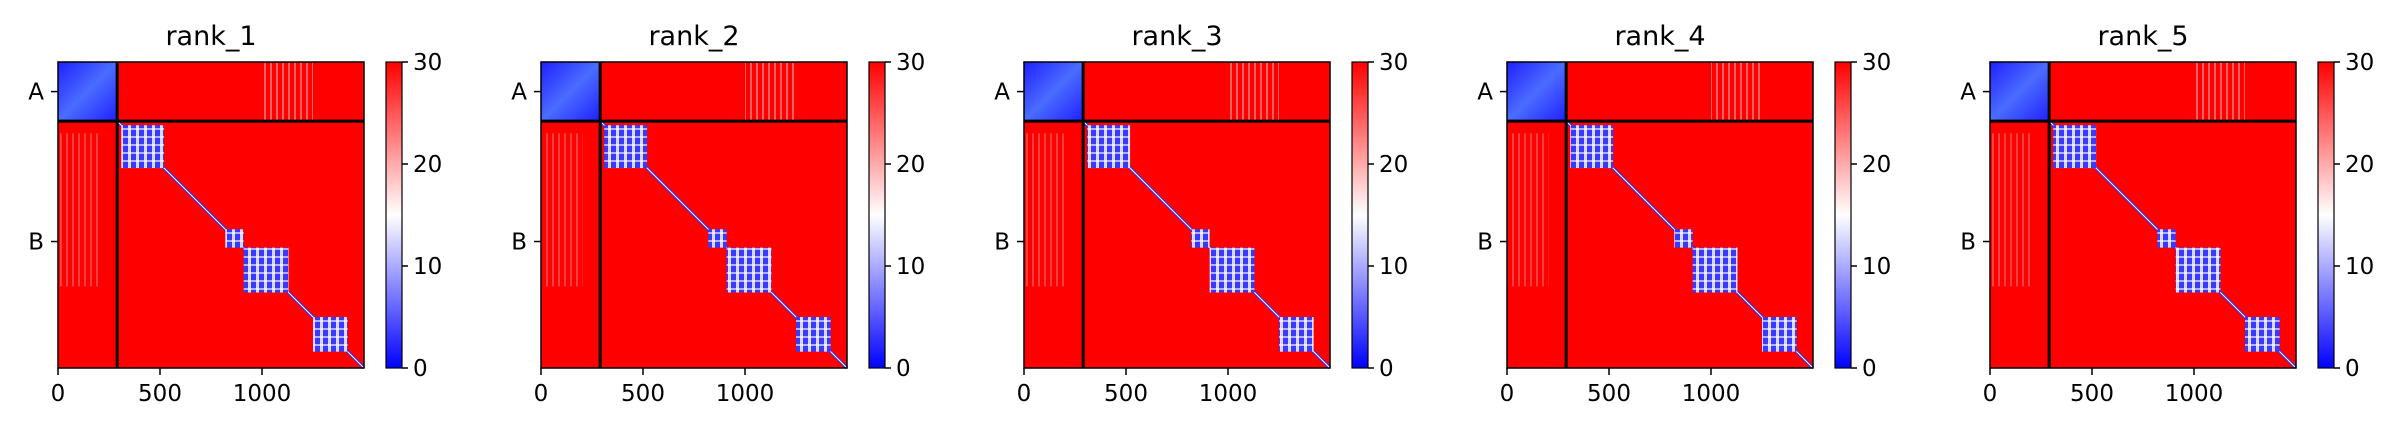  Describe the element at coordinates (693, 36) in the screenshot. I see `panel-title: rank_2` at that location.